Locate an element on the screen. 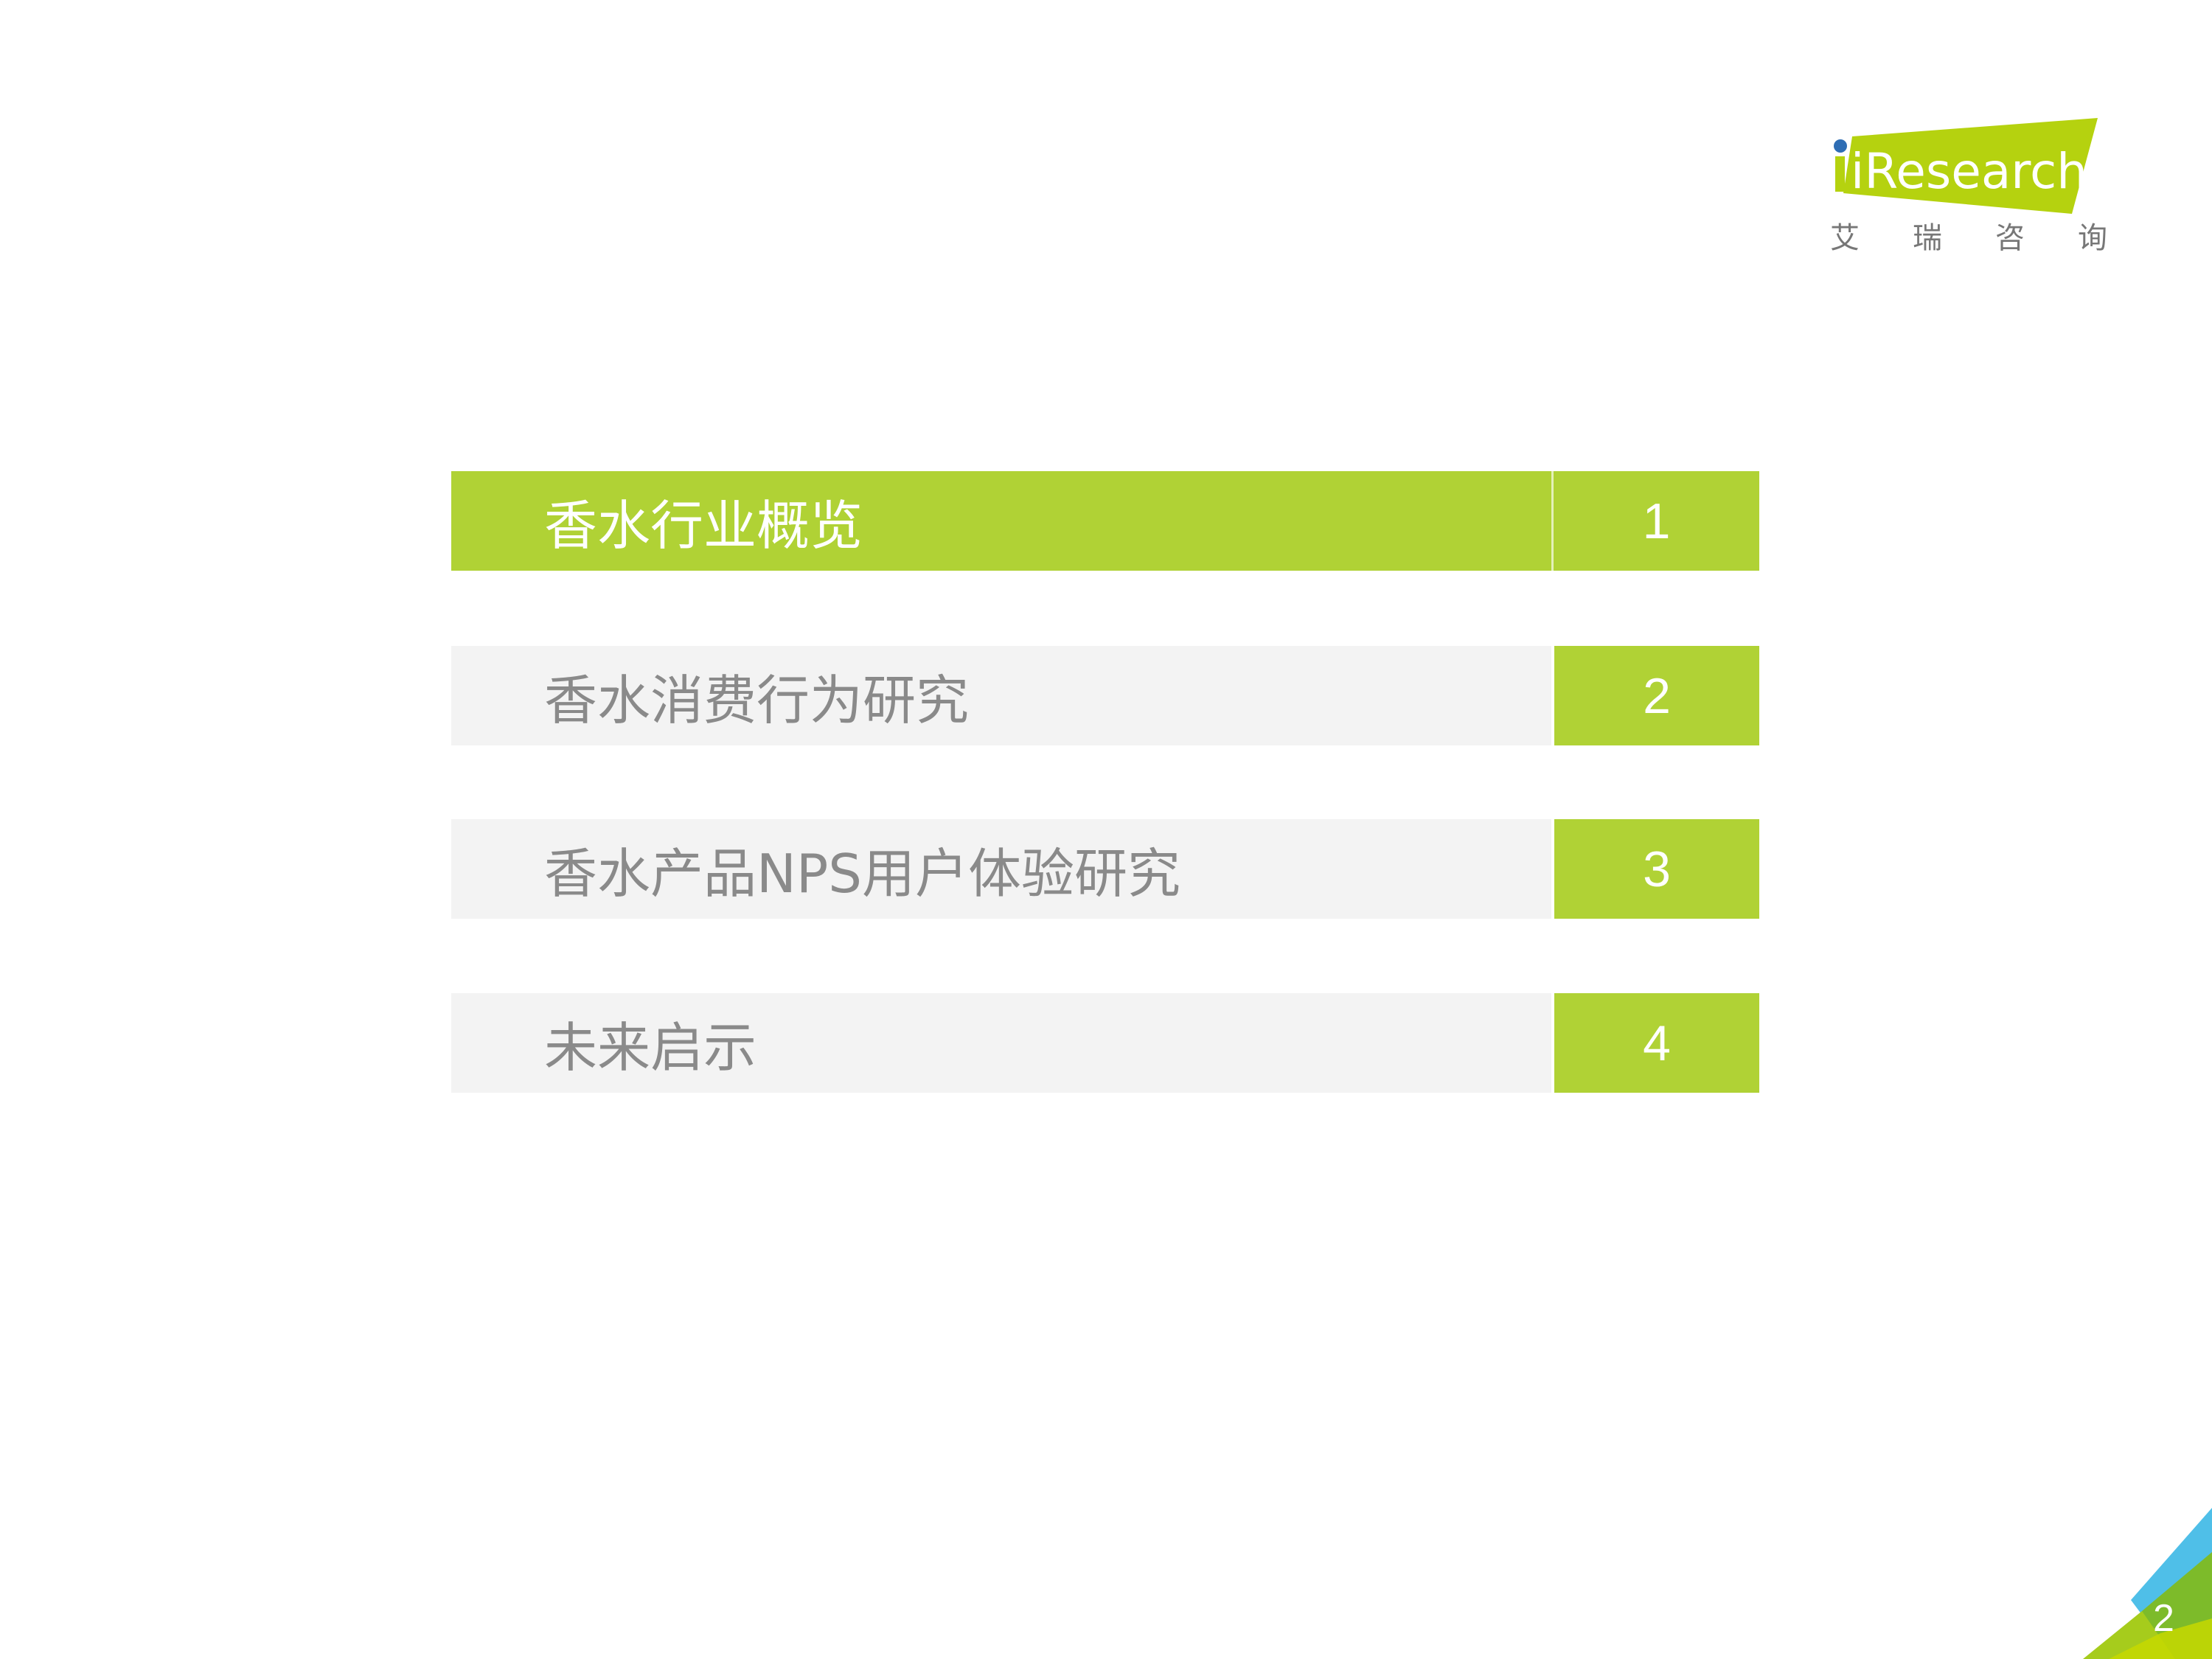  iresearch-logo: iResearch is located at coordinates (1966, 166).